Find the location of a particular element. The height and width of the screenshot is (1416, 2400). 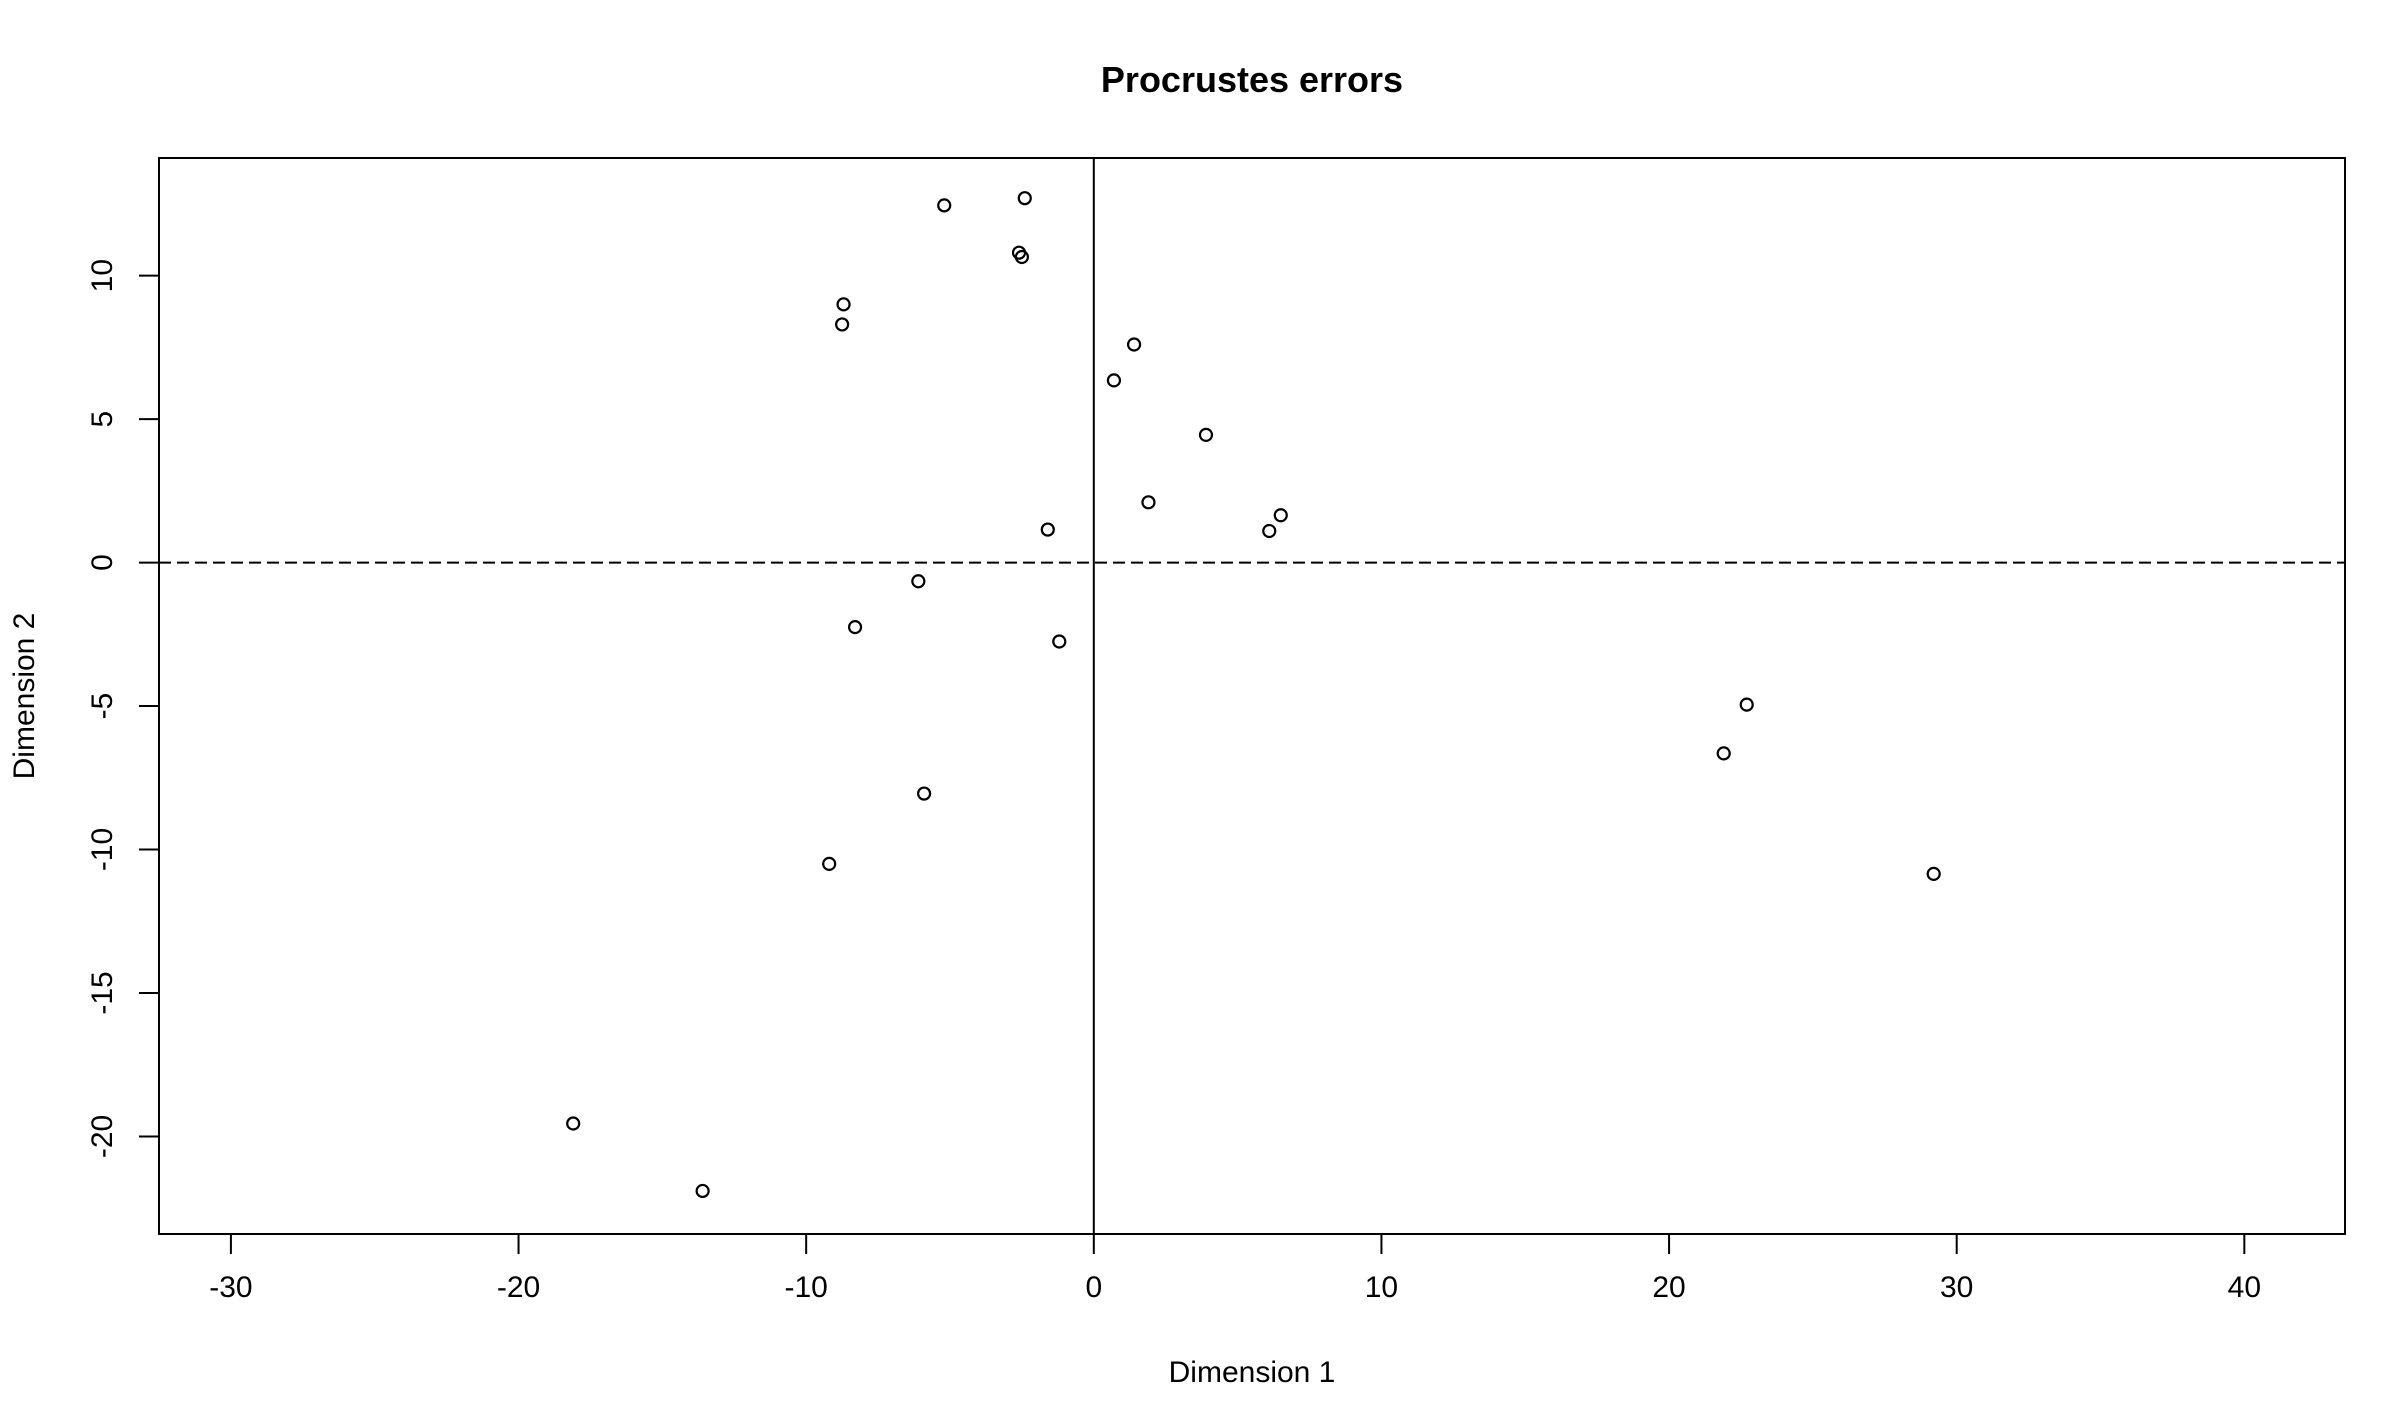

y-tick-label: -10 is located at coordinates (102, 849).